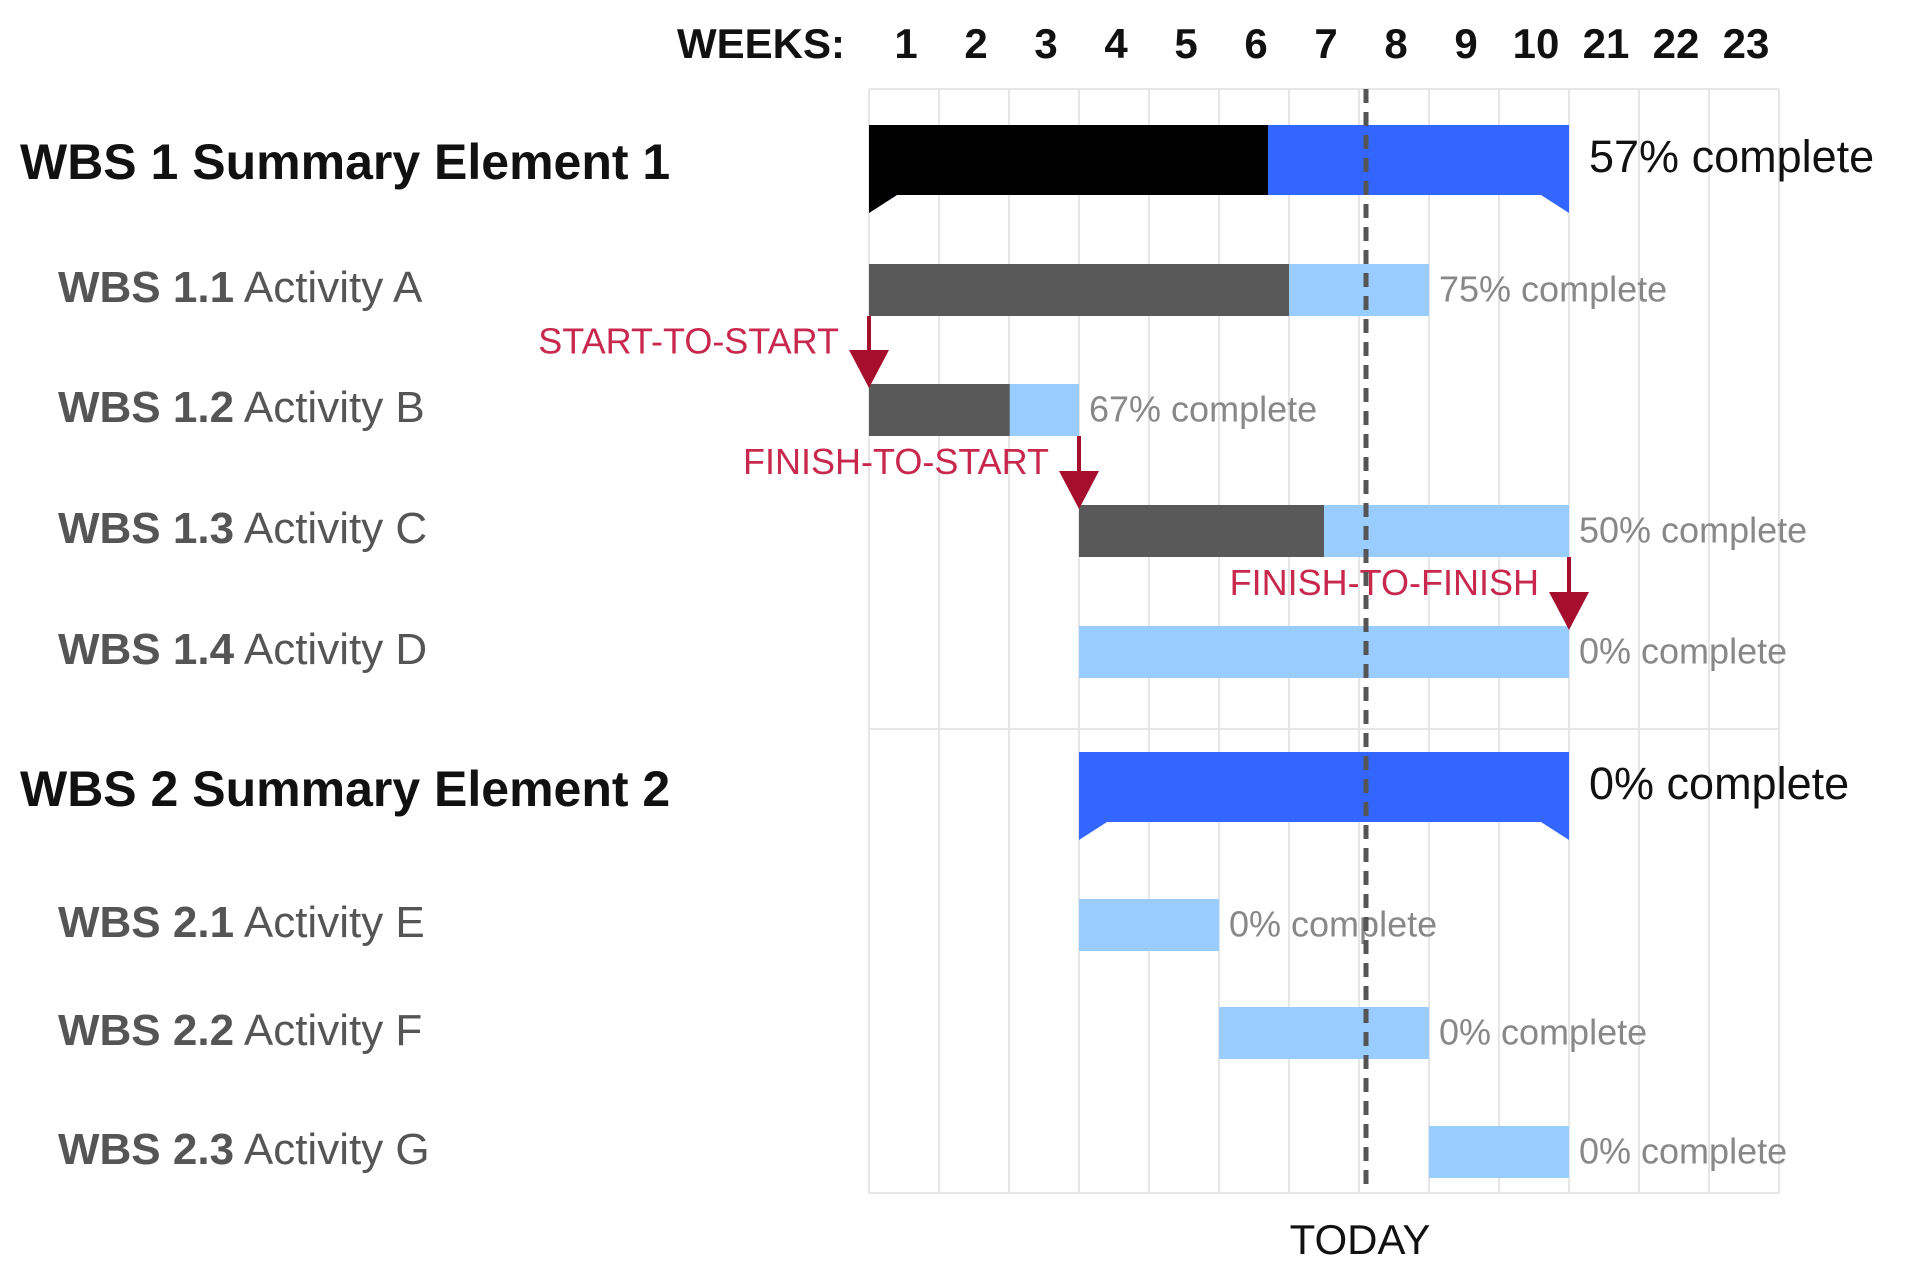  I want to click on wbs-code: WBS 1.4, so click(146, 649).